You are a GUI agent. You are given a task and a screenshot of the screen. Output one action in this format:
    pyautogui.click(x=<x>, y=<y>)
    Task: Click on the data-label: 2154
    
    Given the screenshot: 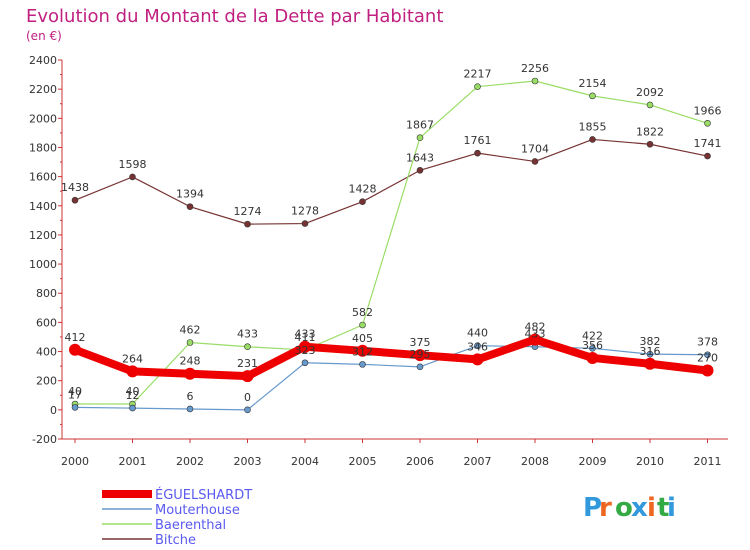 What is the action you would take?
    pyautogui.click(x=593, y=83)
    